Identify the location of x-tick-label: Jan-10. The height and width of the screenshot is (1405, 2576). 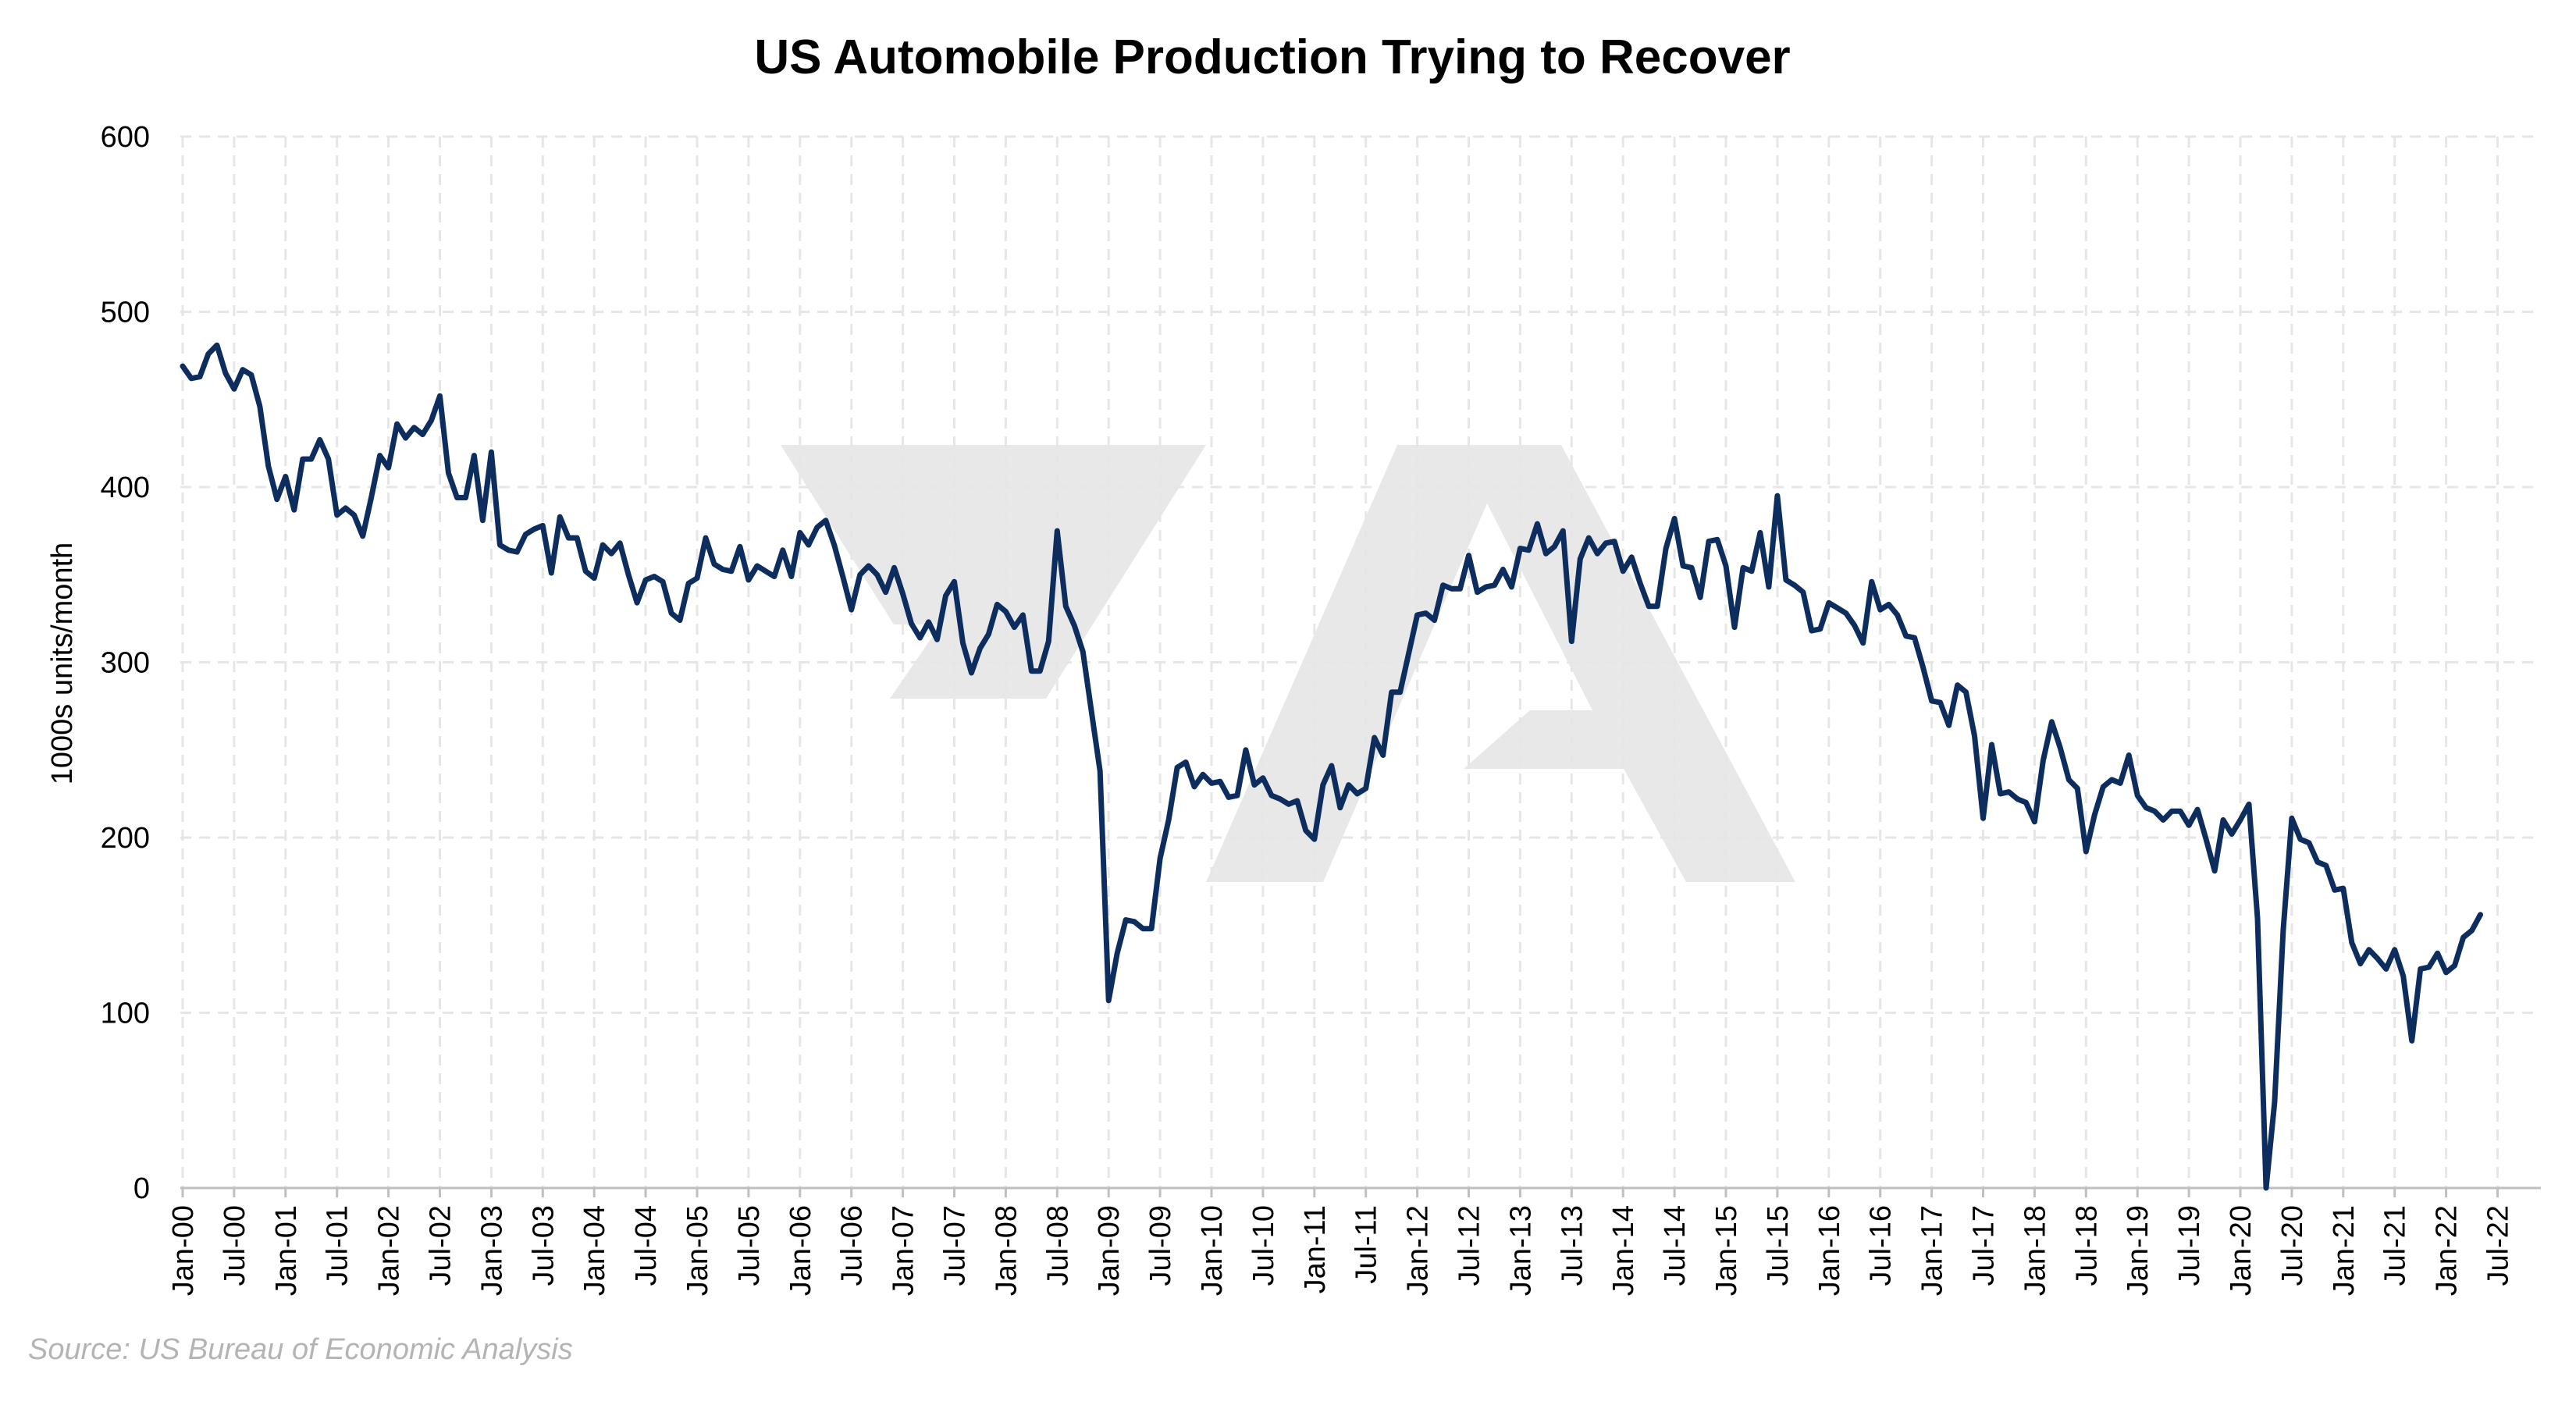
(1212, 1250).